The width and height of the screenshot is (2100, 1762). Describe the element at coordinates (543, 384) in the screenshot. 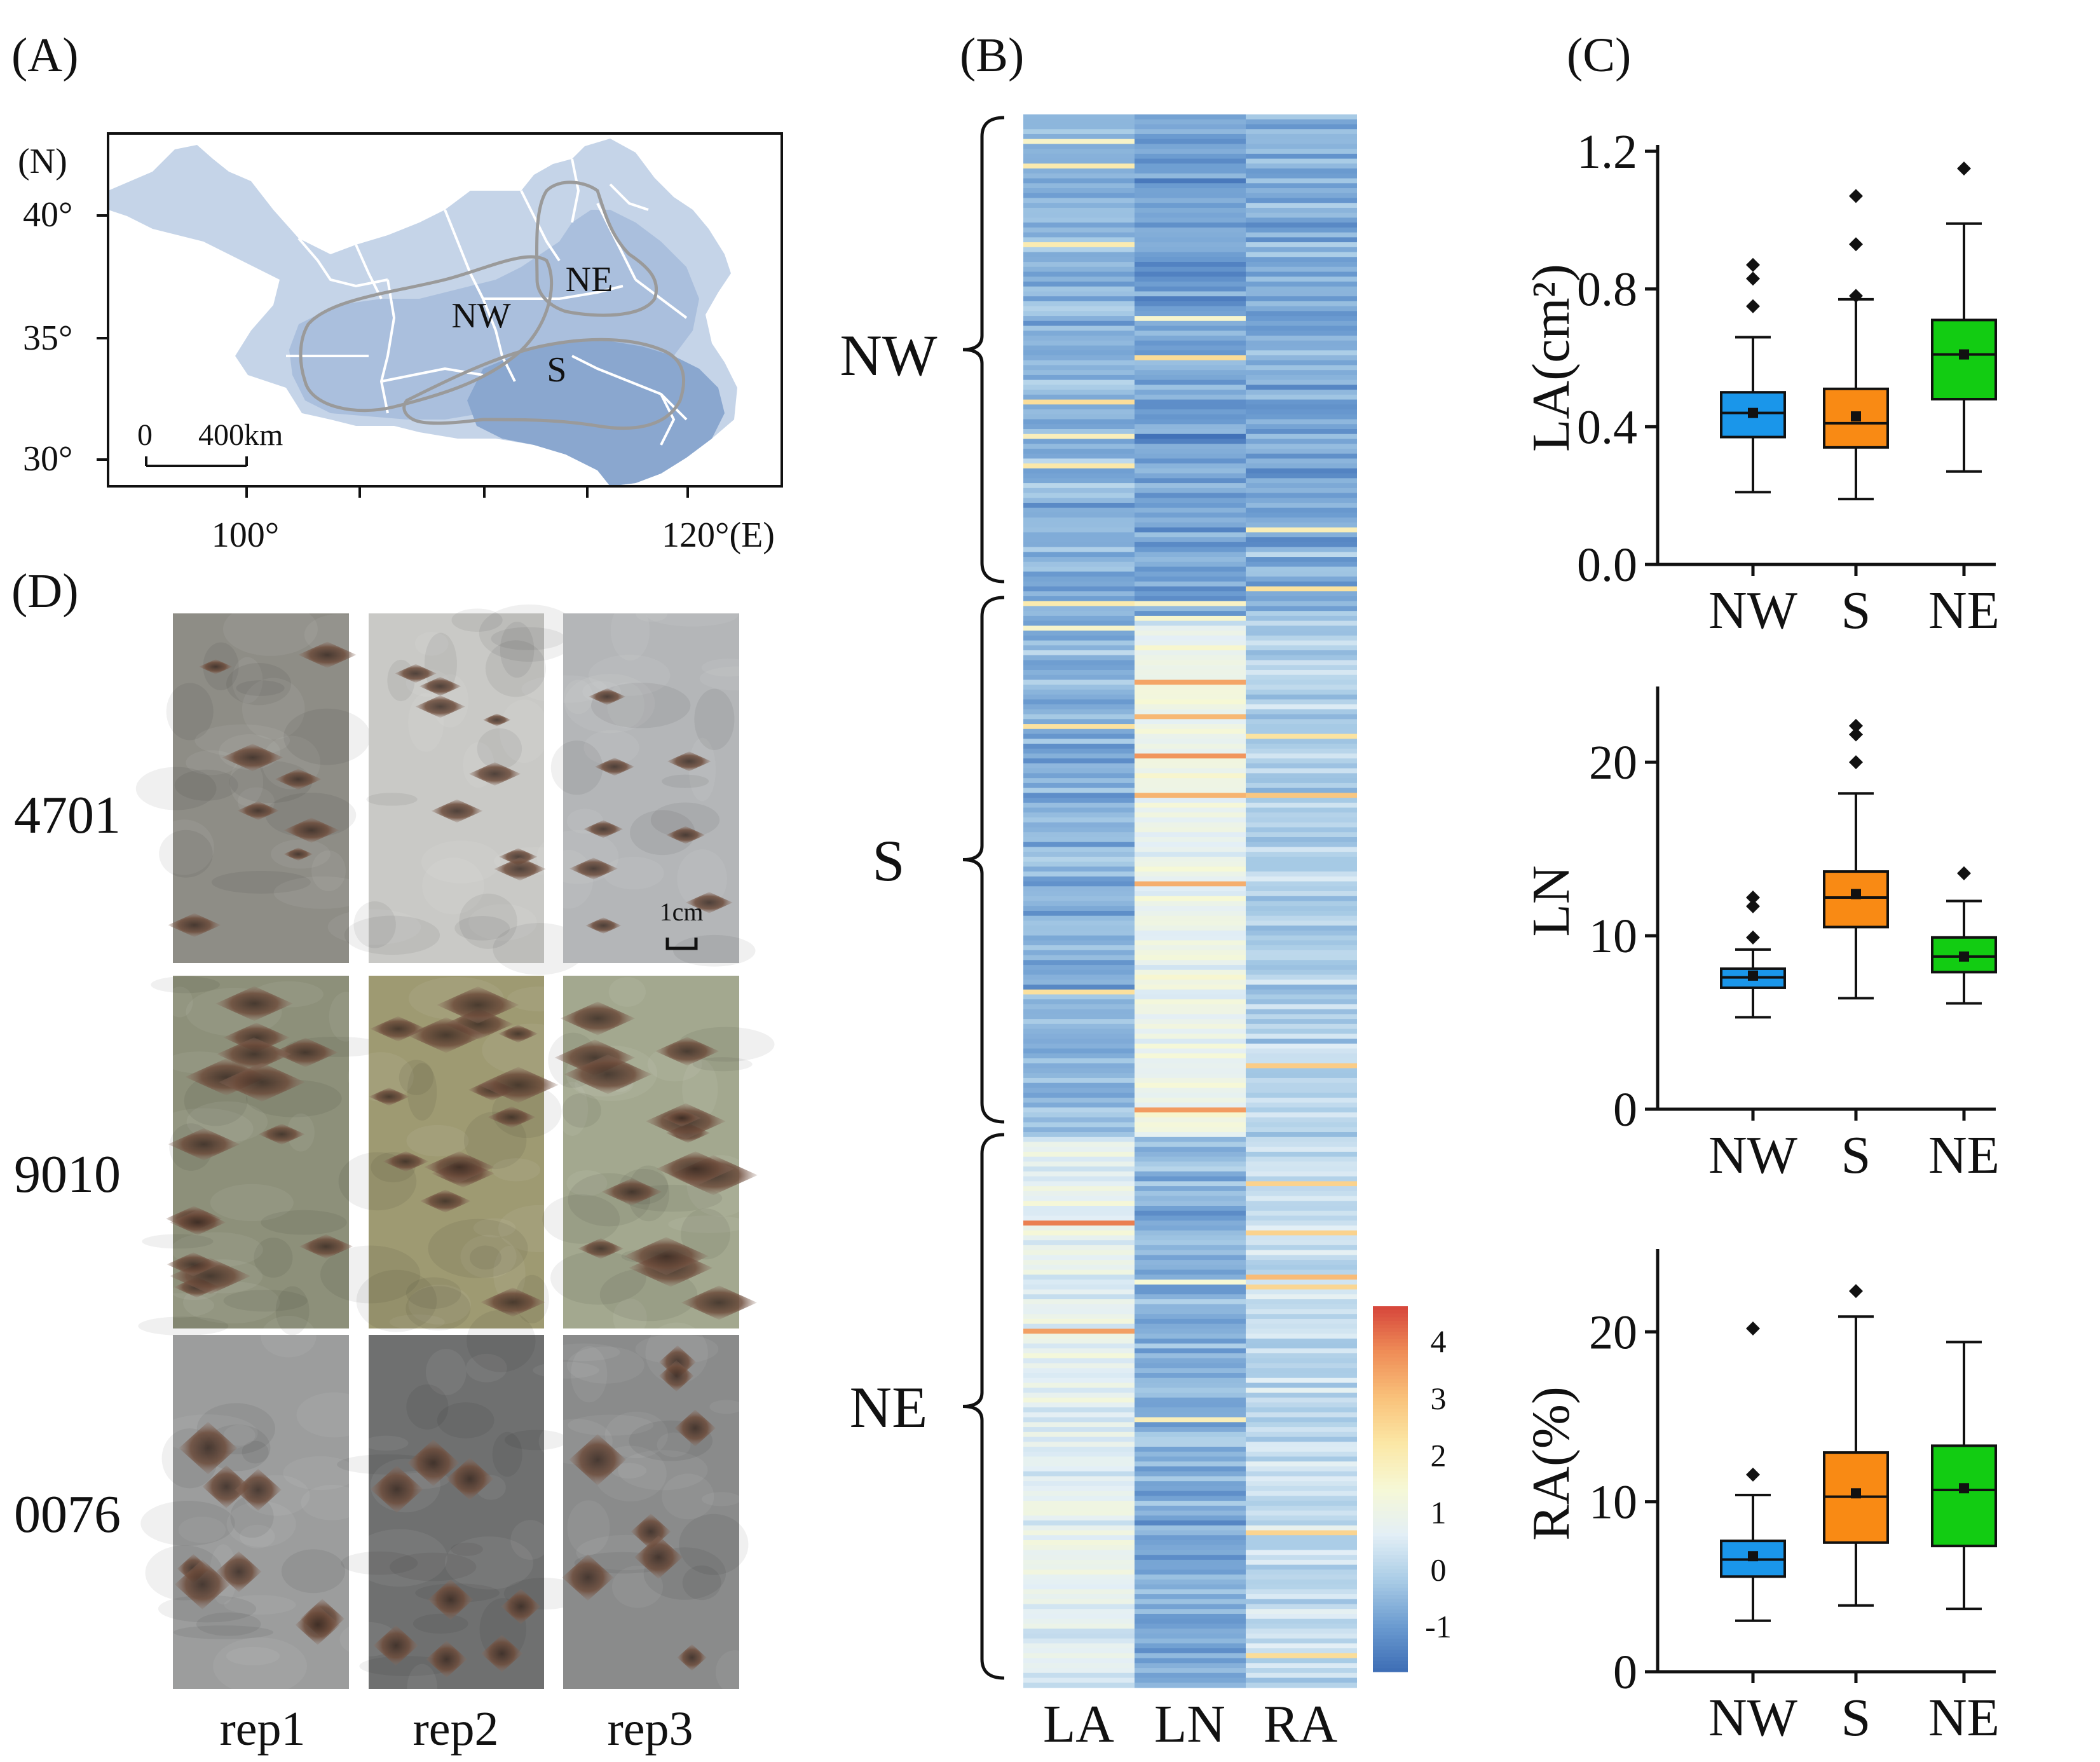

I see `map-outline-s` at that location.